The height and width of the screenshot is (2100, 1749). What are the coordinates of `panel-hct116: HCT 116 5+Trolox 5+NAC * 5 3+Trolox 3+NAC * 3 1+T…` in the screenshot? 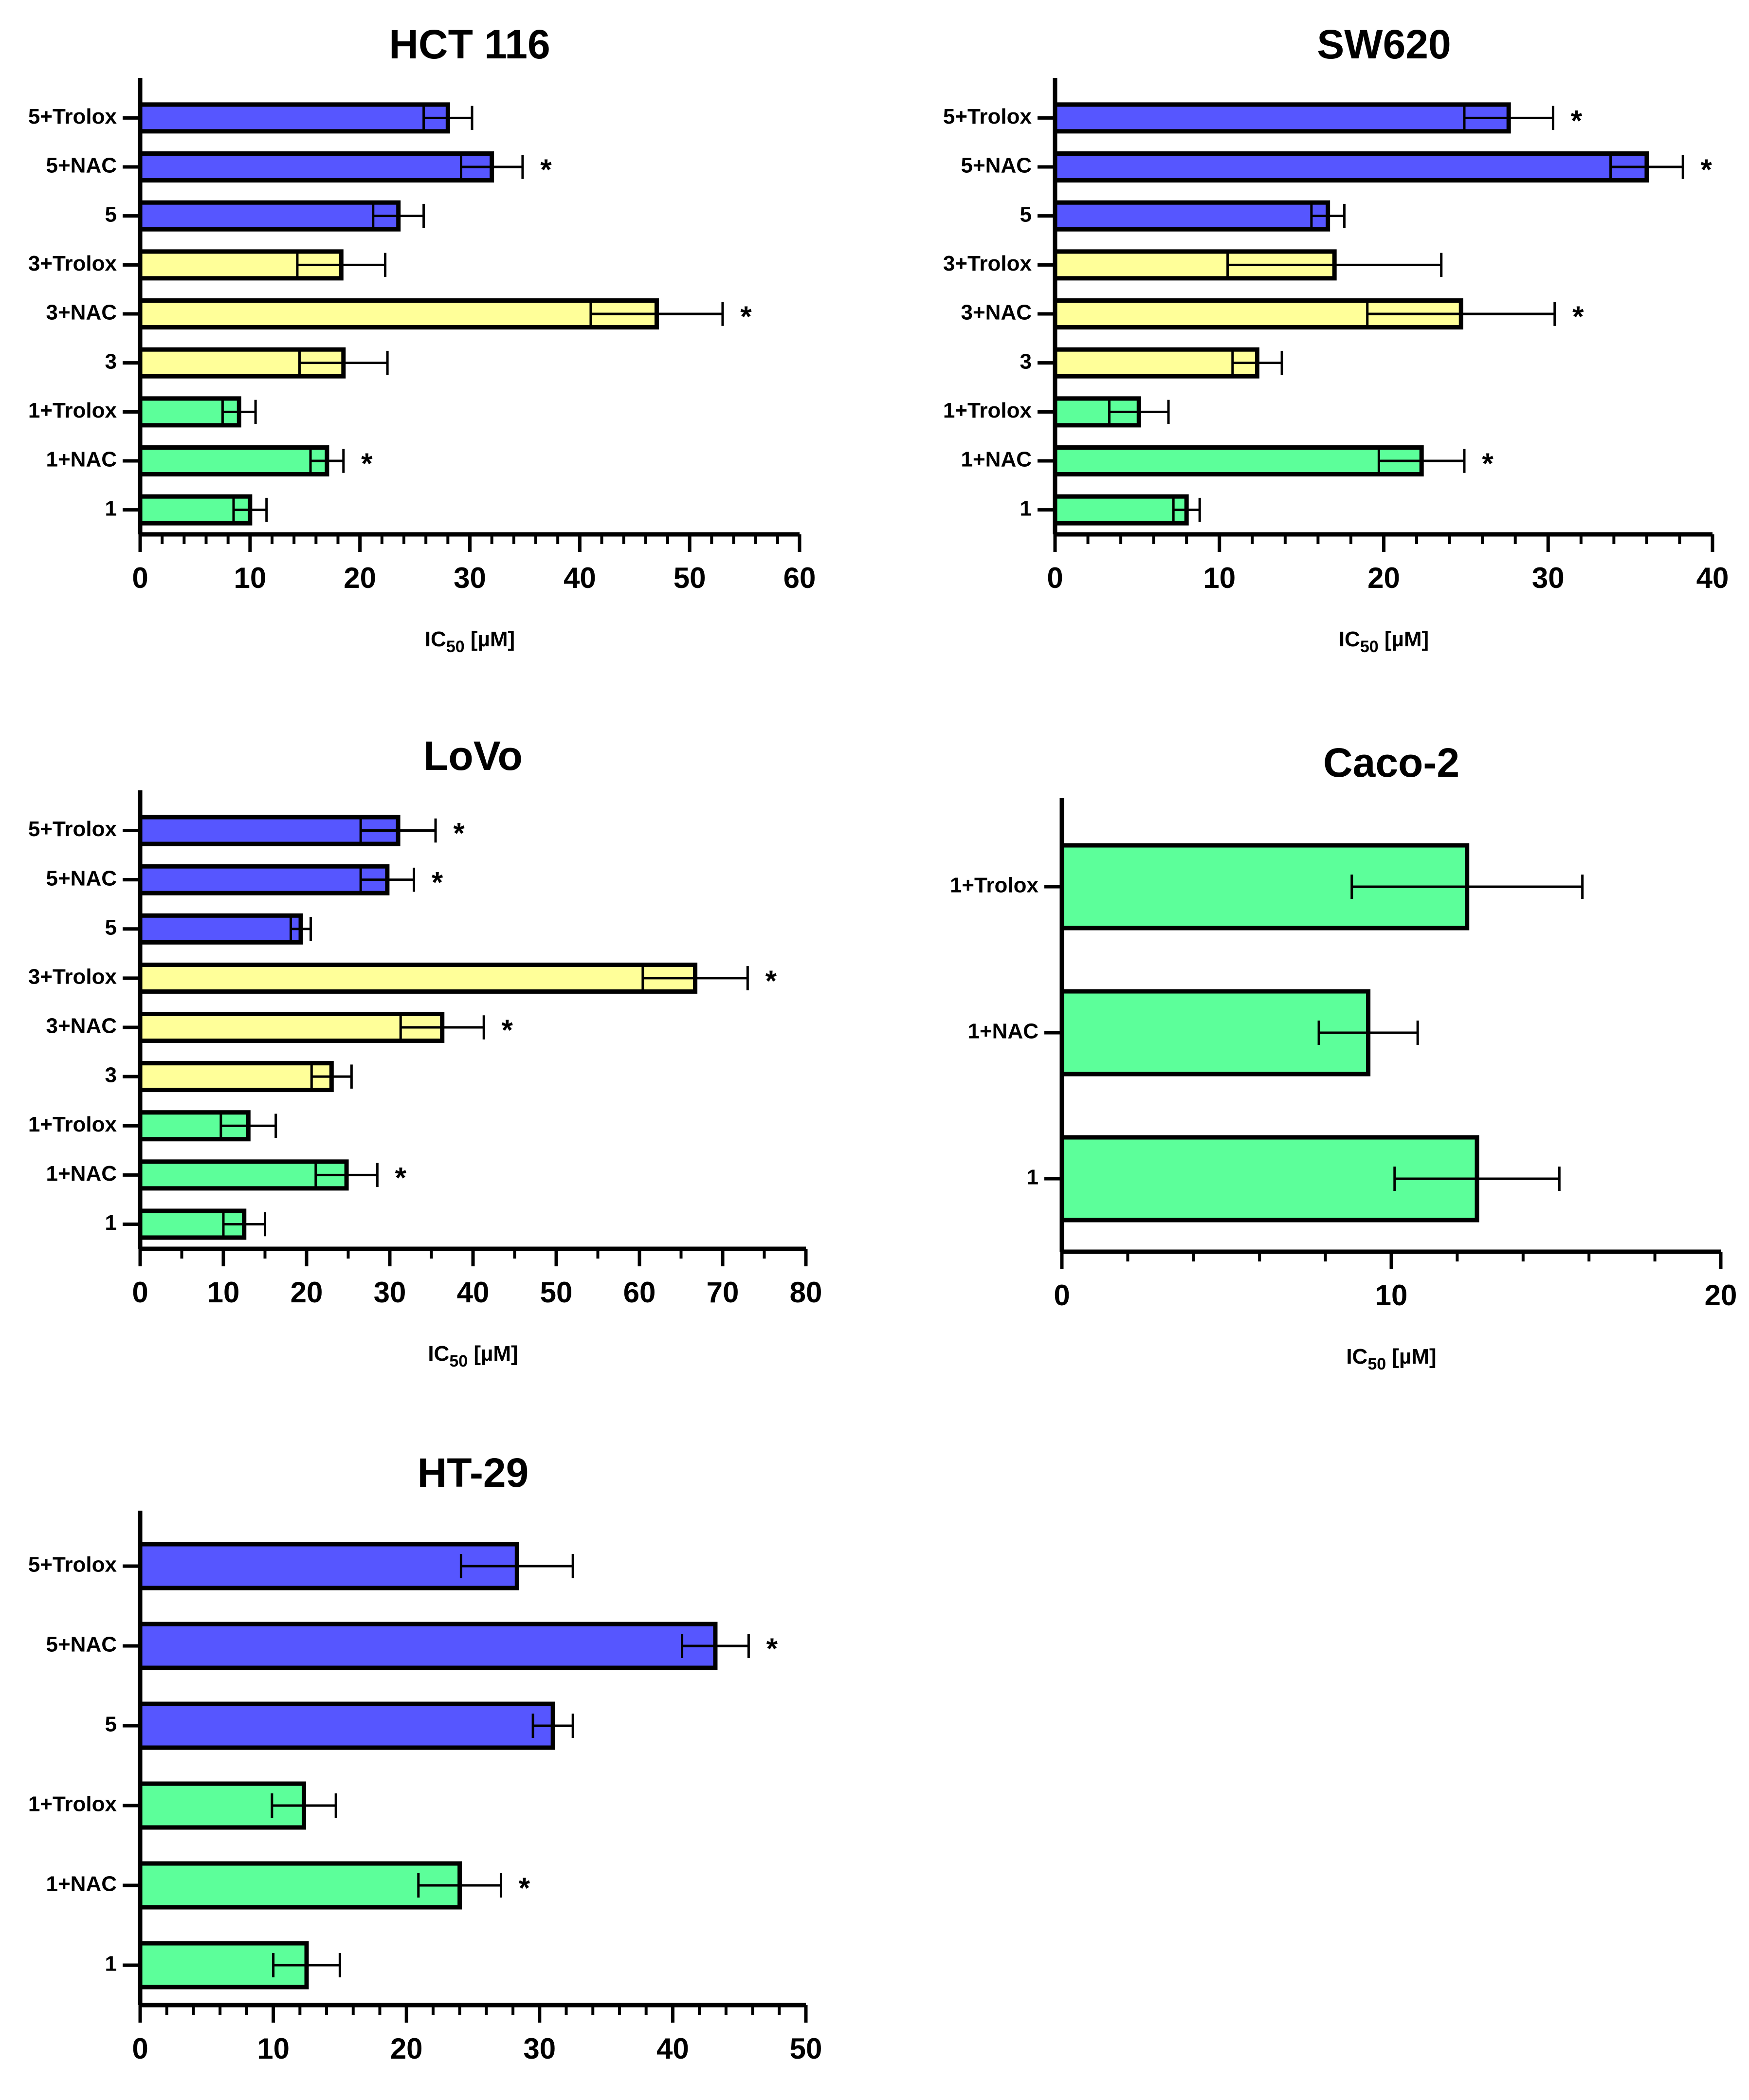 It's located at (422, 338).